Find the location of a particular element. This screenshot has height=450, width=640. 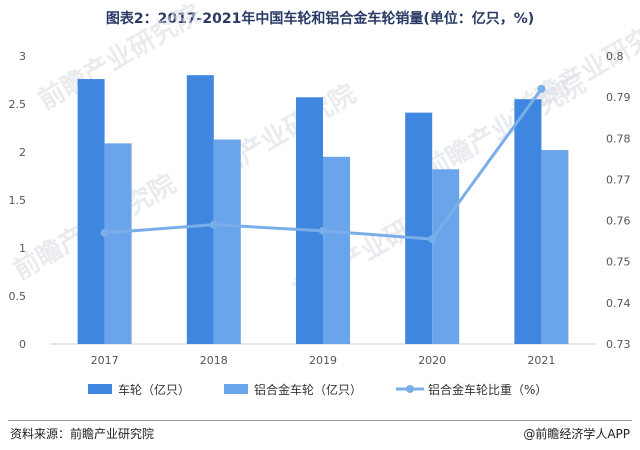

legend-label-2: 铝合金车轮比重（%） is located at coordinates (487, 389).